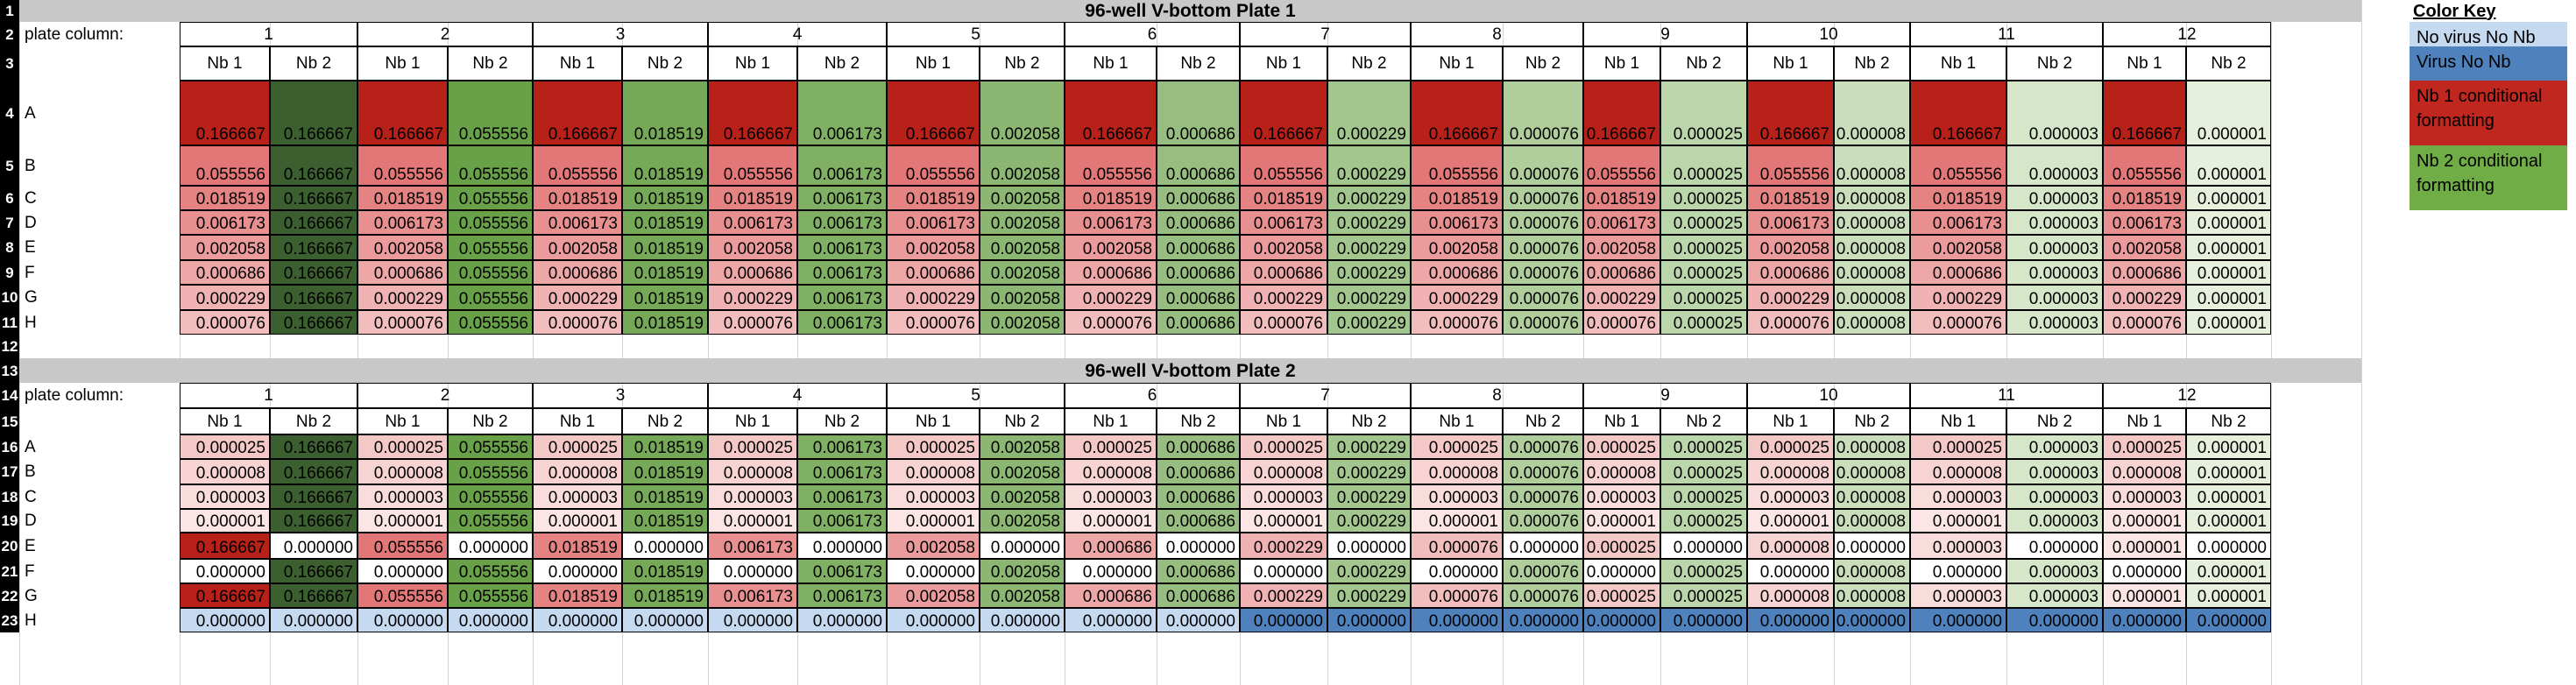  What do you see at coordinates (9, 521) in the screenshot?
I see `row-header: 19` at bounding box center [9, 521].